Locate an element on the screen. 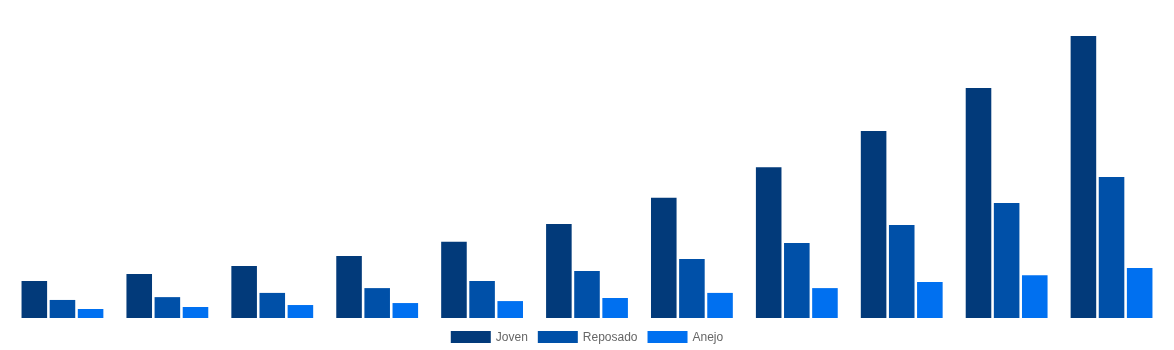 Image resolution: width=1174 pixels, height=350 pixels. legend-label: Anejo is located at coordinates (708, 337).